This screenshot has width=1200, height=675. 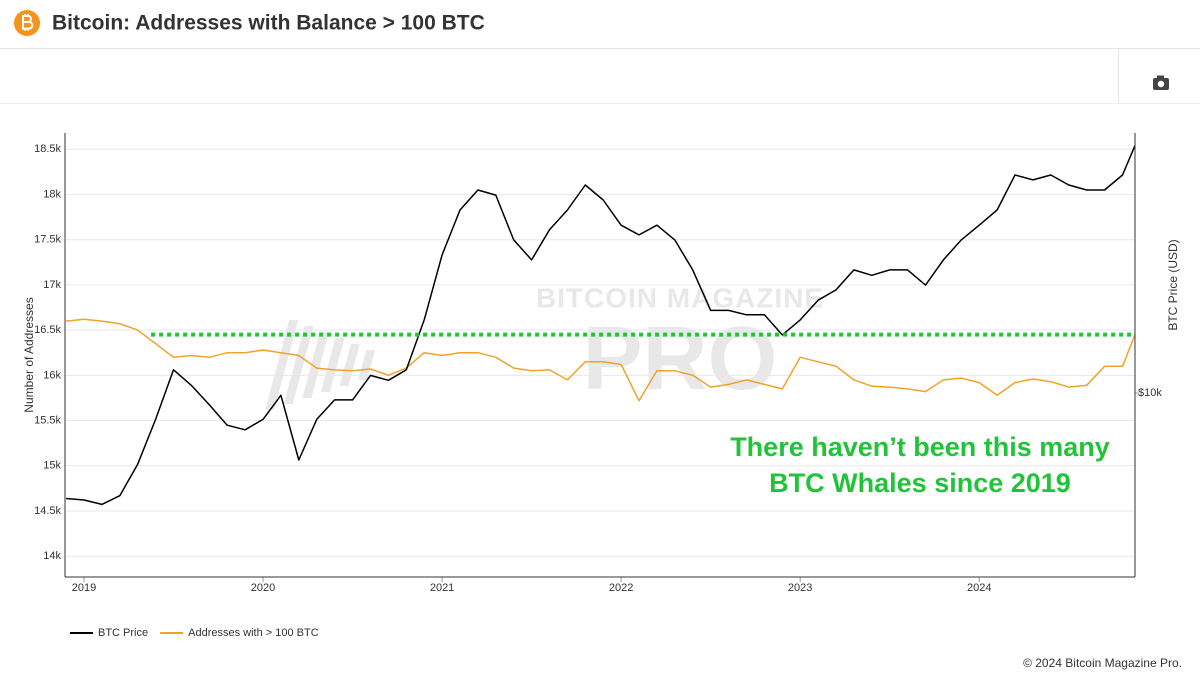 I want to click on bitcoin-glyph, so click(x=28, y=22).